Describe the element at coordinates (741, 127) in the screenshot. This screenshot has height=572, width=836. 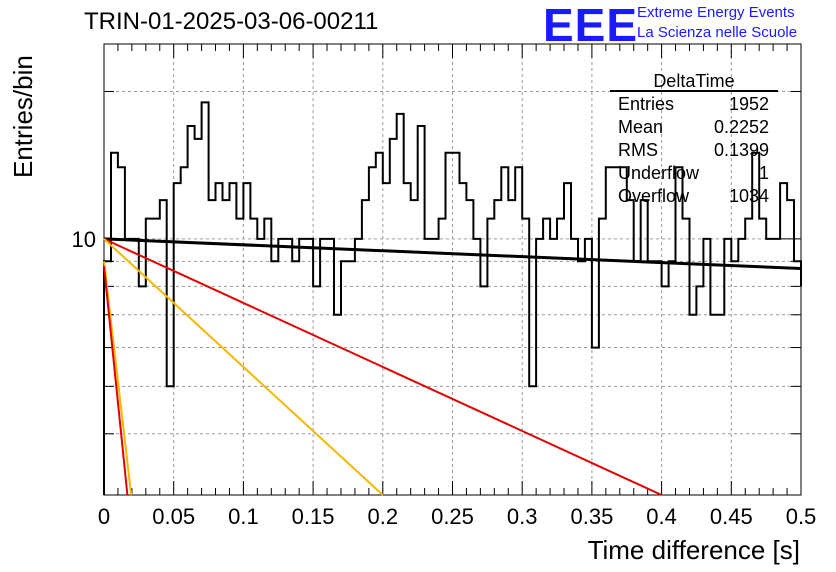
I see `stats-value: 0.2252` at that location.